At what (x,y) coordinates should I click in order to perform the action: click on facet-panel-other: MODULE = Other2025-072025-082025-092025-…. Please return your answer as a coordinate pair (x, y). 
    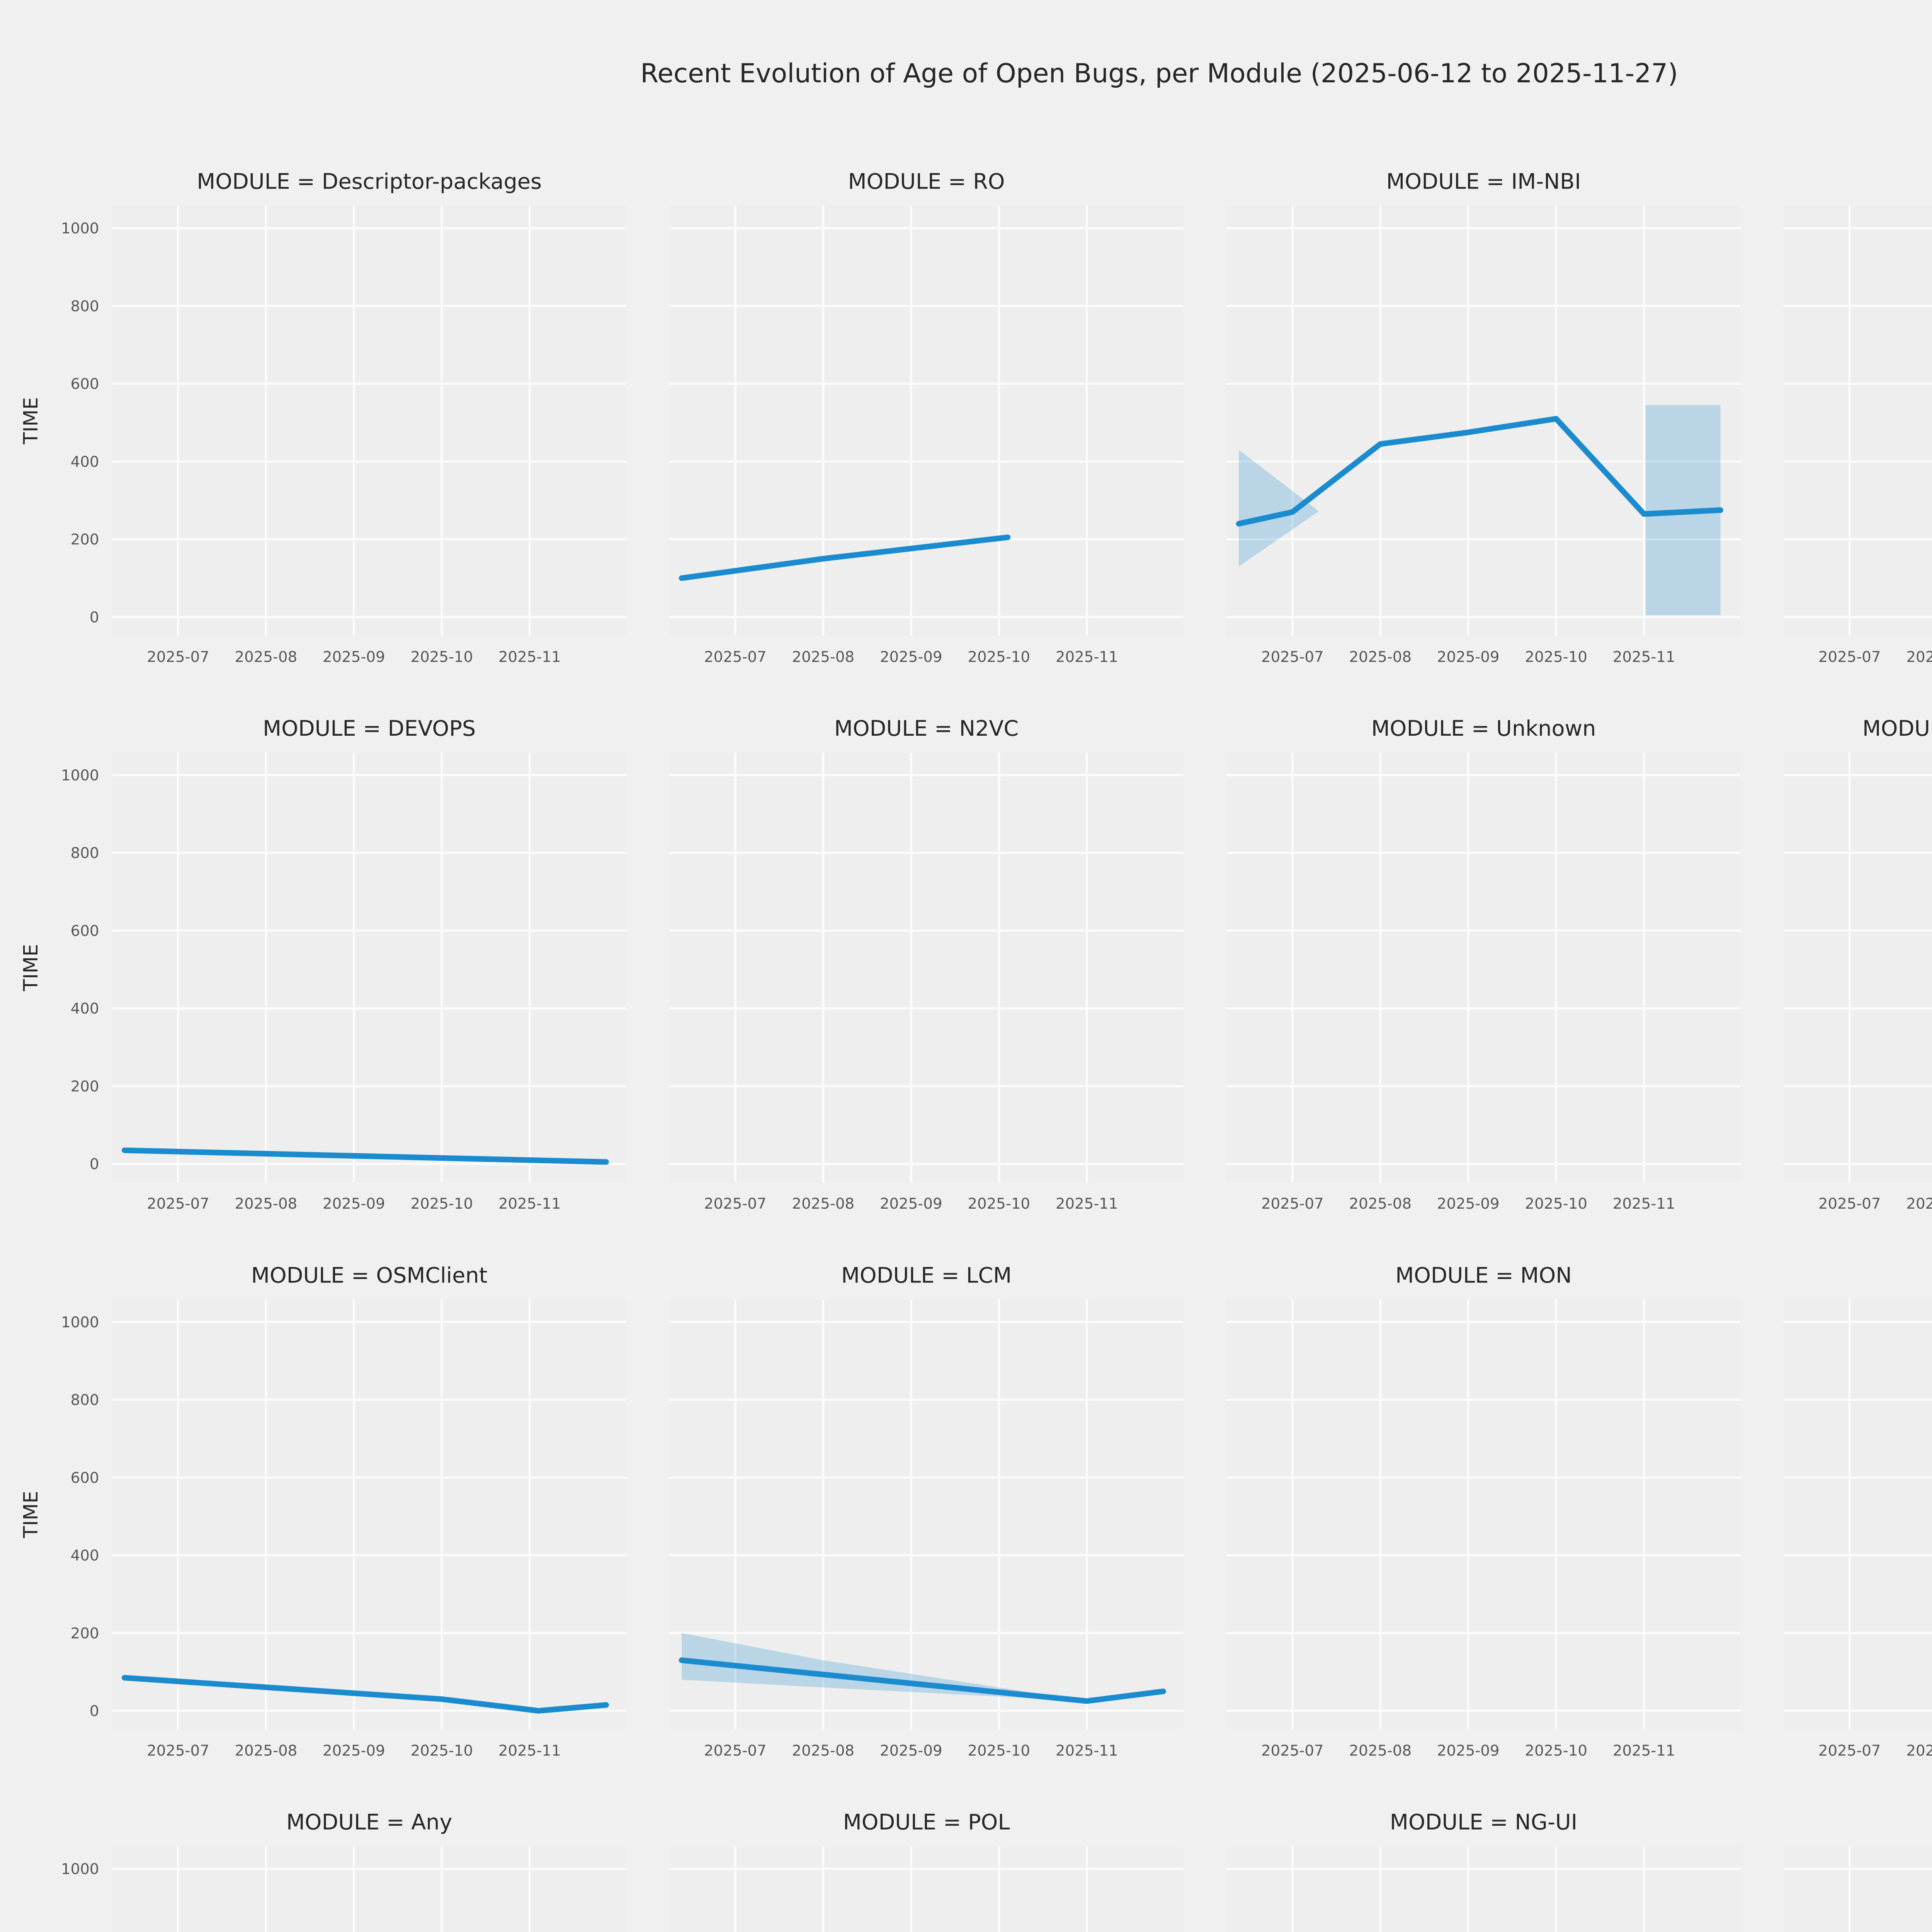
    Looking at the image, I should click on (1858, 436).